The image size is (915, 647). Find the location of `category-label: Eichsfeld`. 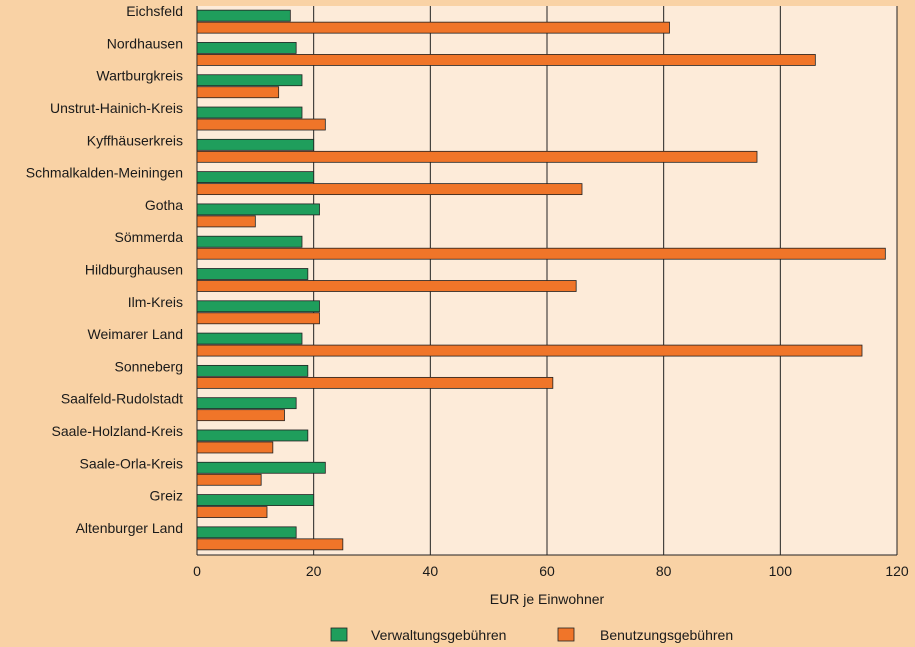

category-label: Eichsfeld is located at coordinates (154, 11).